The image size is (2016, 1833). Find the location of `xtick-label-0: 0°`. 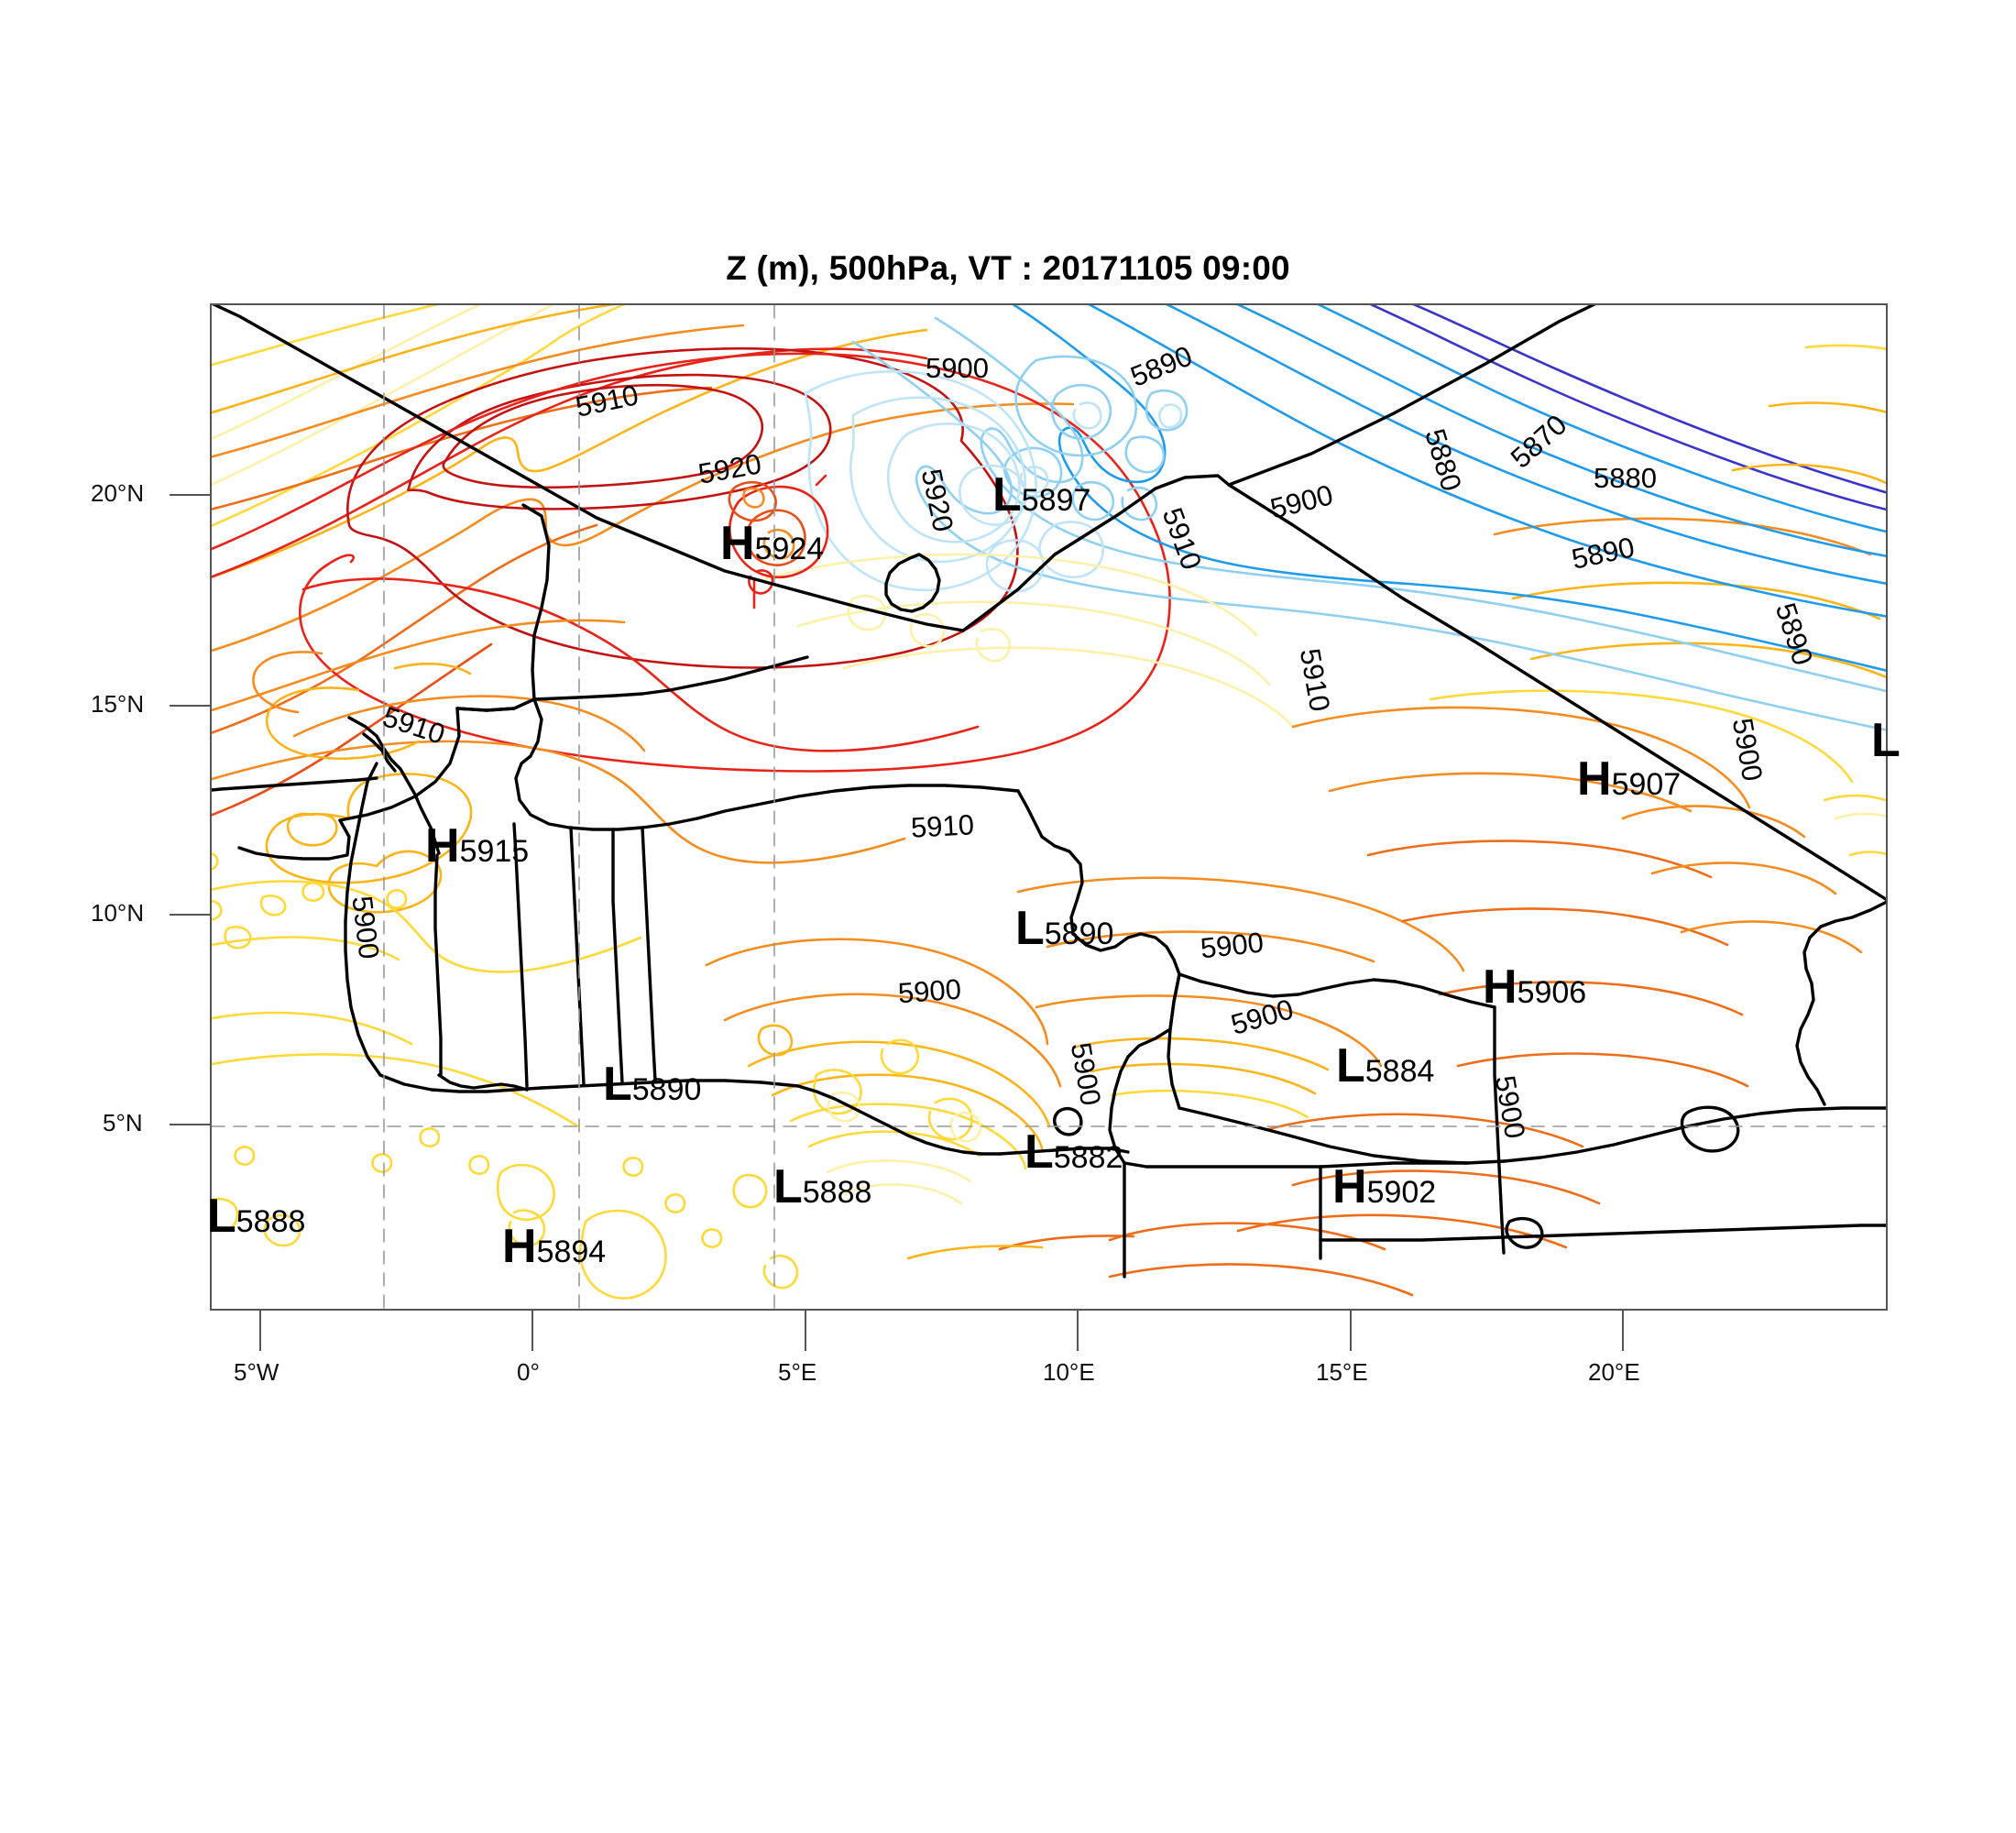

xtick-label-0: 0° is located at coordinates (528, 1372).